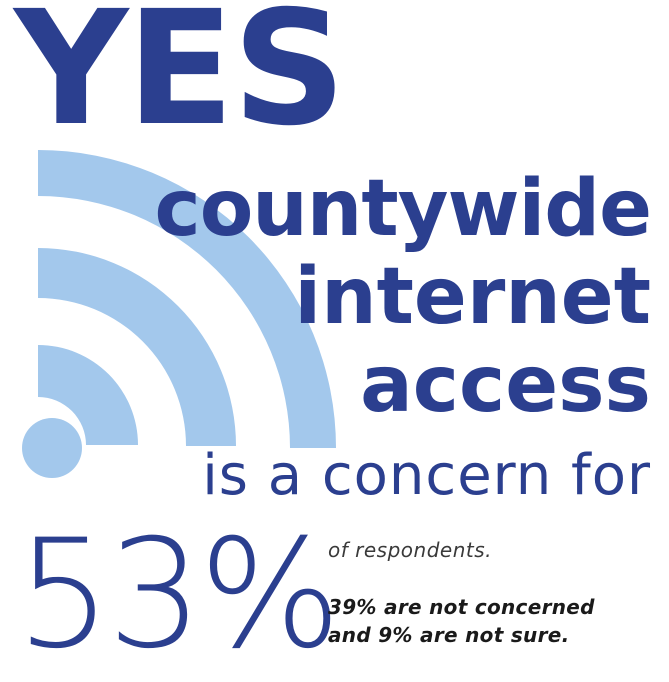 The height and width of the screenshot is (682, 669). What do you see at coordinates (410, 550) in the screenshot?
I see `stat-label: of respondents.` at bounding box center [410, 550].